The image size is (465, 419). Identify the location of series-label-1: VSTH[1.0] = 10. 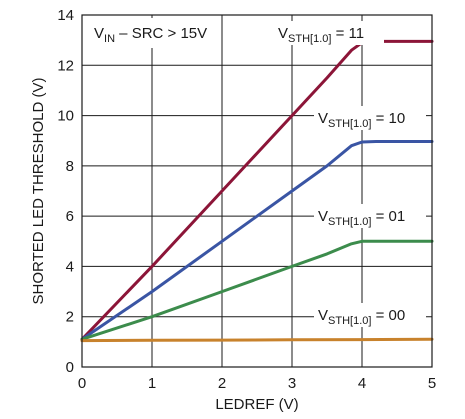
(370, 118).